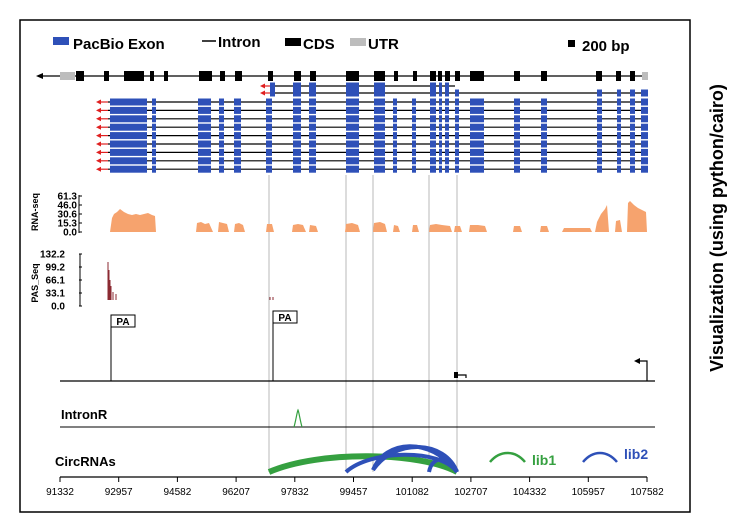 This screenshot has width=754, height=519. What do you see at coordinates (471, 492) in the screenshot?
I see `axis-tick-label: 102707` at bounding box center [471, 492].